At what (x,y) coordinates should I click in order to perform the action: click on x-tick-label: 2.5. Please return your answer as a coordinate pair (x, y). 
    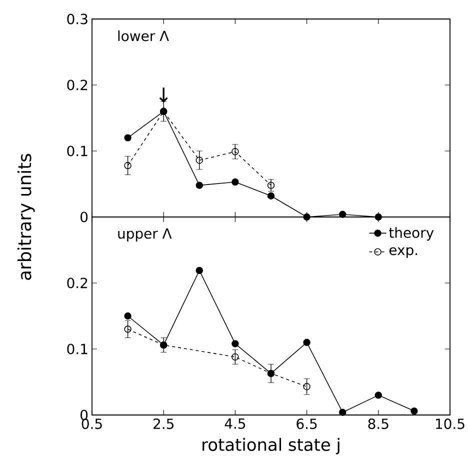
    Looking at the image, I should click on (164, 424).